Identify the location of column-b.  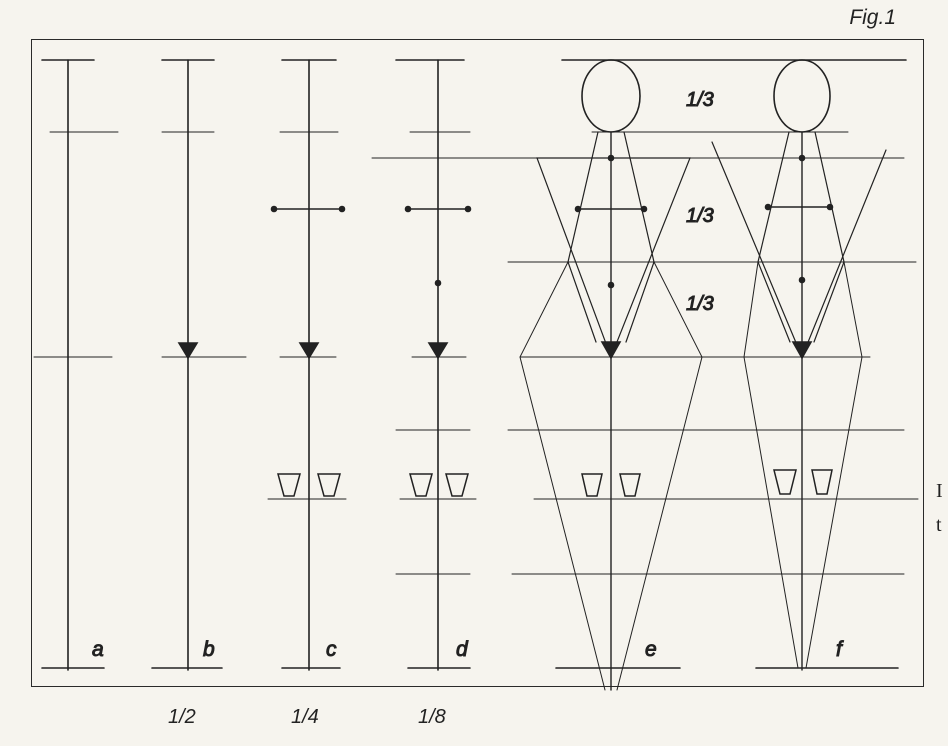
(199, 365).